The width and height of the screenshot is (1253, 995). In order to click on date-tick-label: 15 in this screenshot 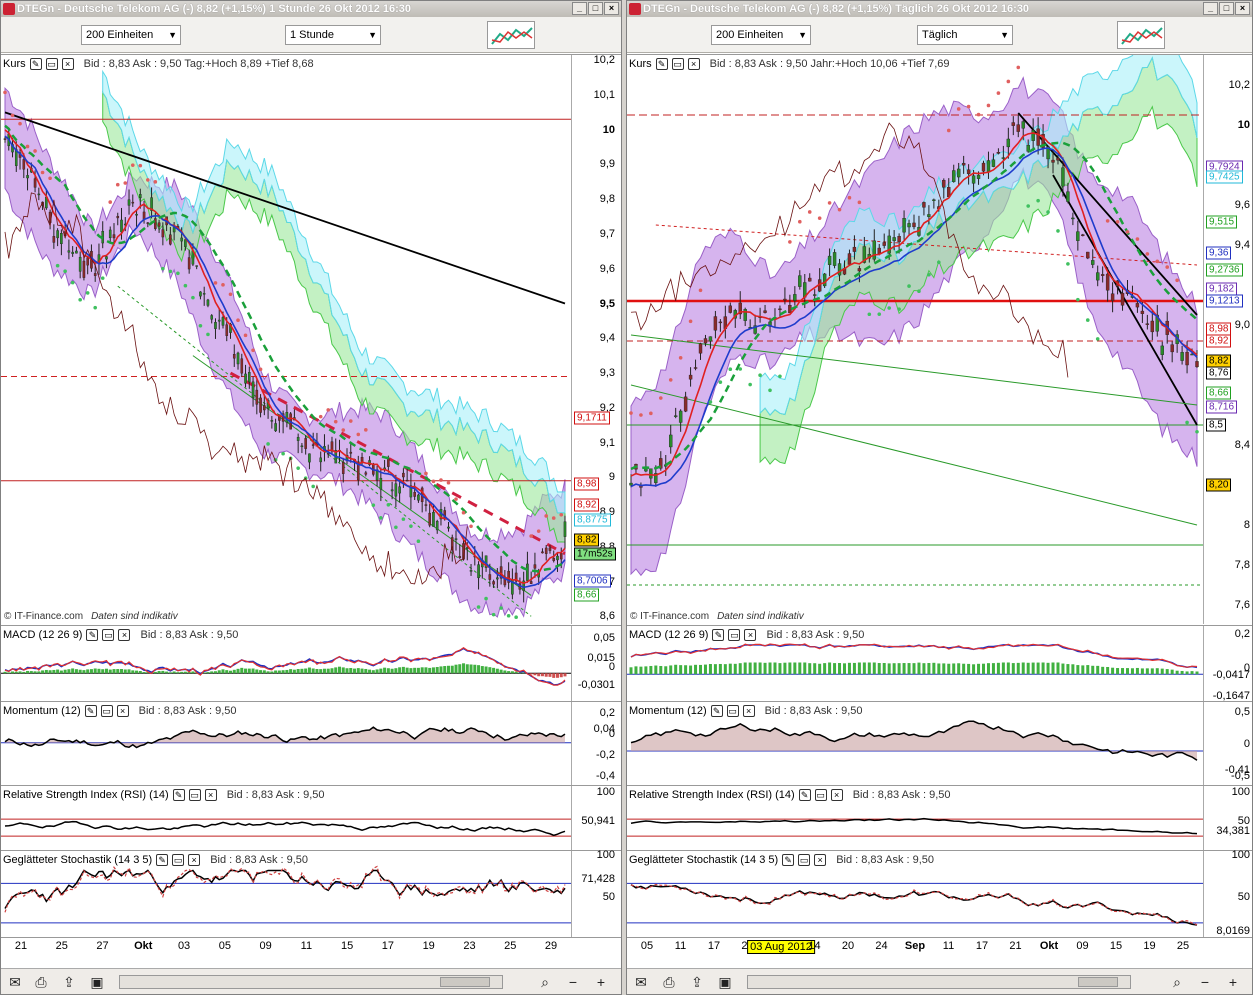, I will do `click(347, 946)`.